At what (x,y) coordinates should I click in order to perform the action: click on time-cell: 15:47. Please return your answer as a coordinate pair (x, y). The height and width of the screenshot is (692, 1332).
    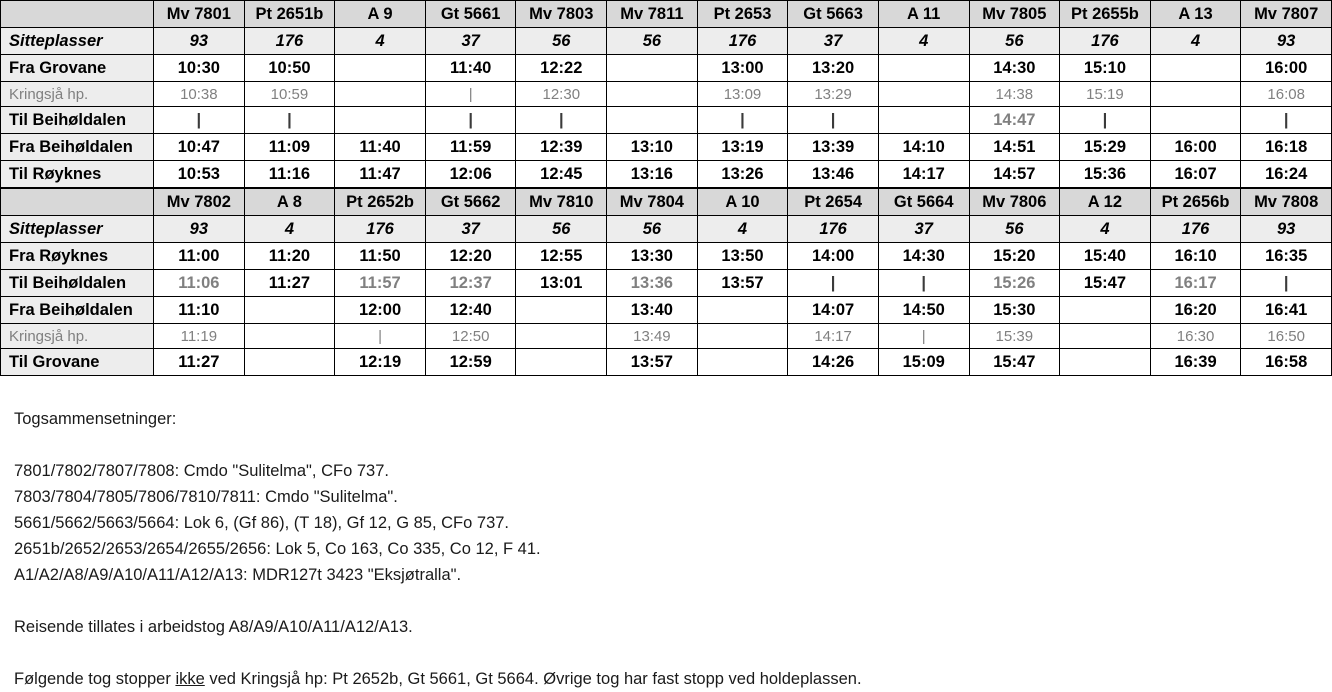
    Looking at the image, I should click on (1014, 362).